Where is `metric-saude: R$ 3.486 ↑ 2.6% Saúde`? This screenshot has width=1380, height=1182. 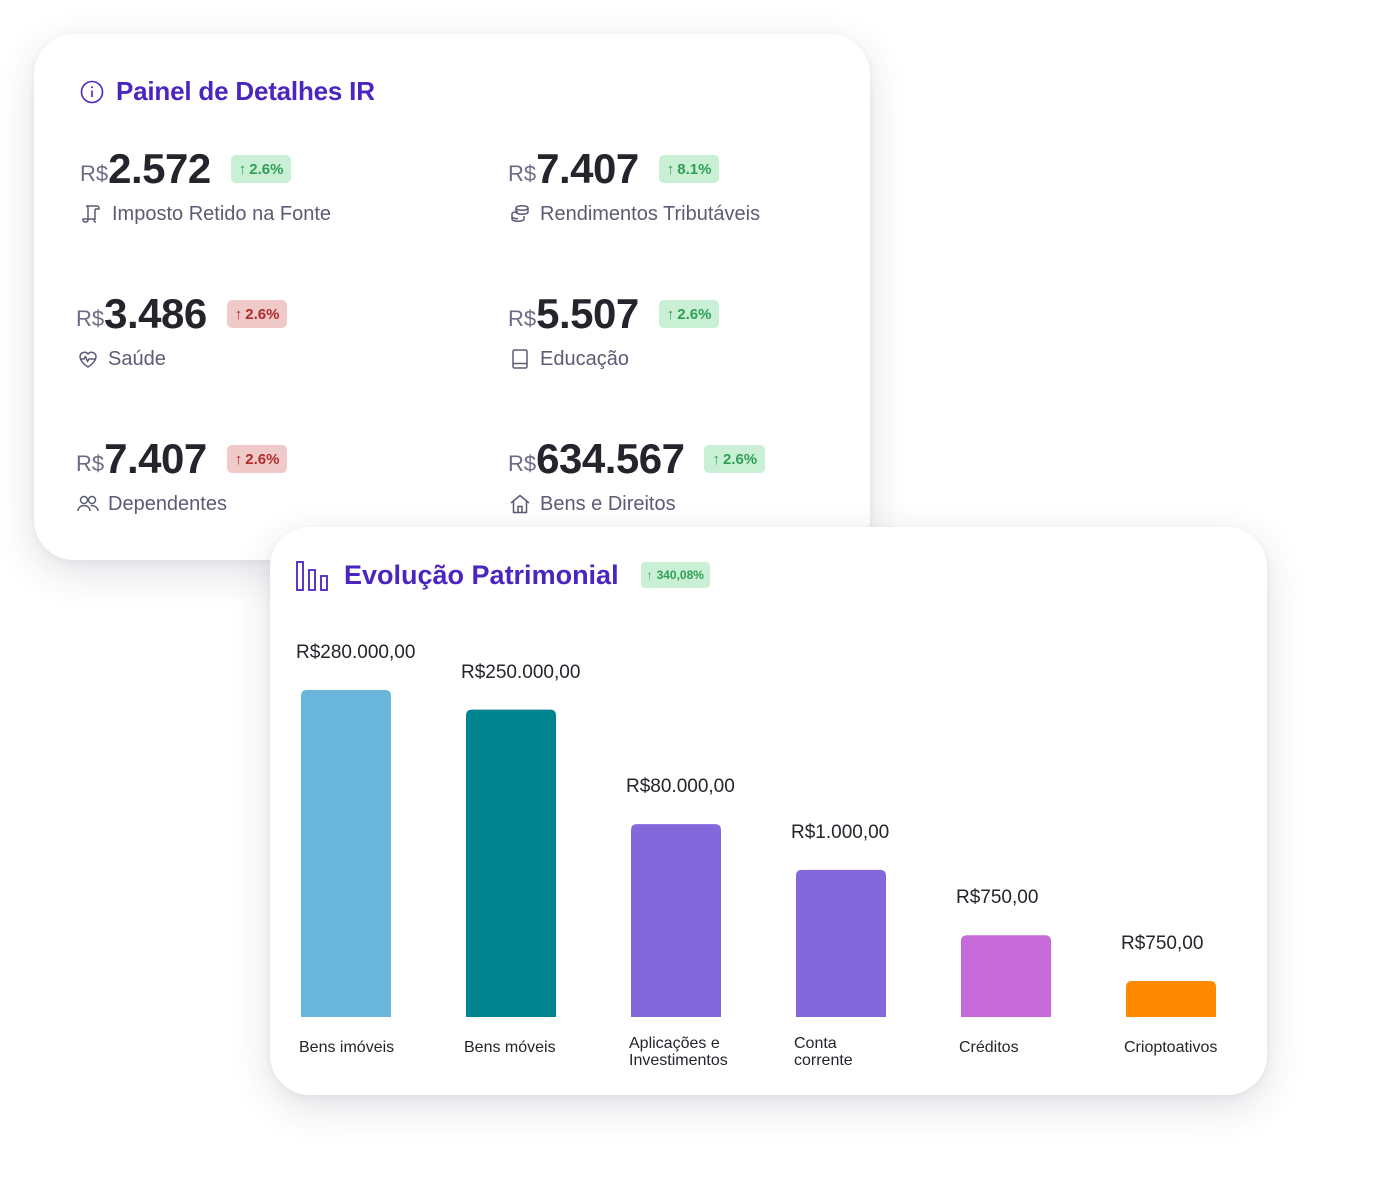
metric-saude: R$ 3.486 ↑ 2.6% Saúde is located at coordinates (182, 330).